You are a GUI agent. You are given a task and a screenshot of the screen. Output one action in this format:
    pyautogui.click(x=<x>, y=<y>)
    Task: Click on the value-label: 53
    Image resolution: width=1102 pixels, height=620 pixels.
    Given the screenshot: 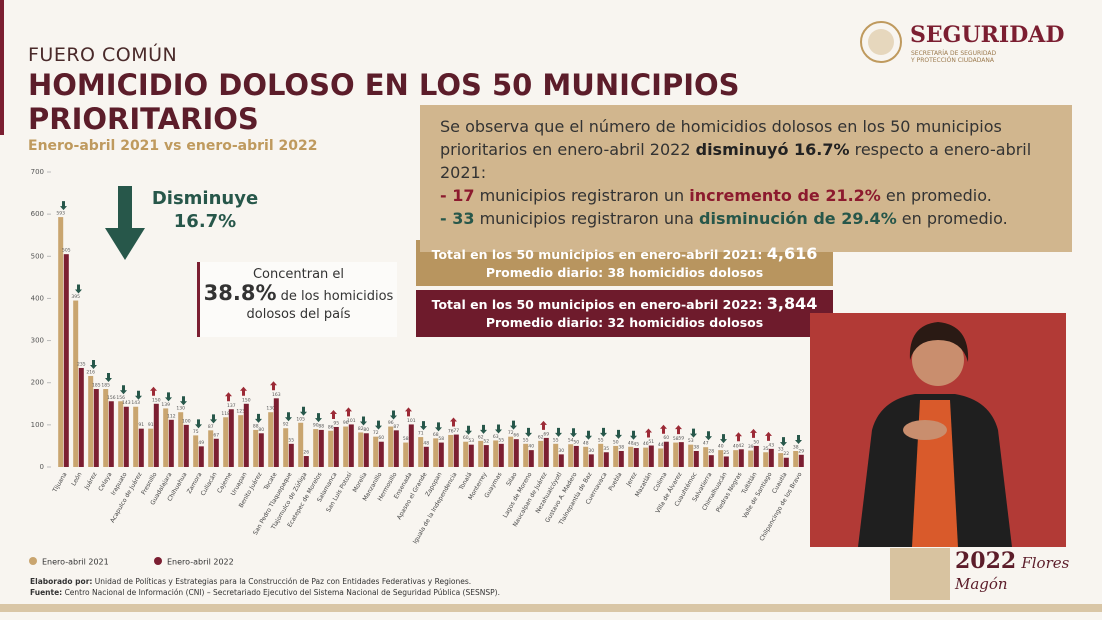 What is the action you would take?
    pyautogui.click(x=471, y=441)
    